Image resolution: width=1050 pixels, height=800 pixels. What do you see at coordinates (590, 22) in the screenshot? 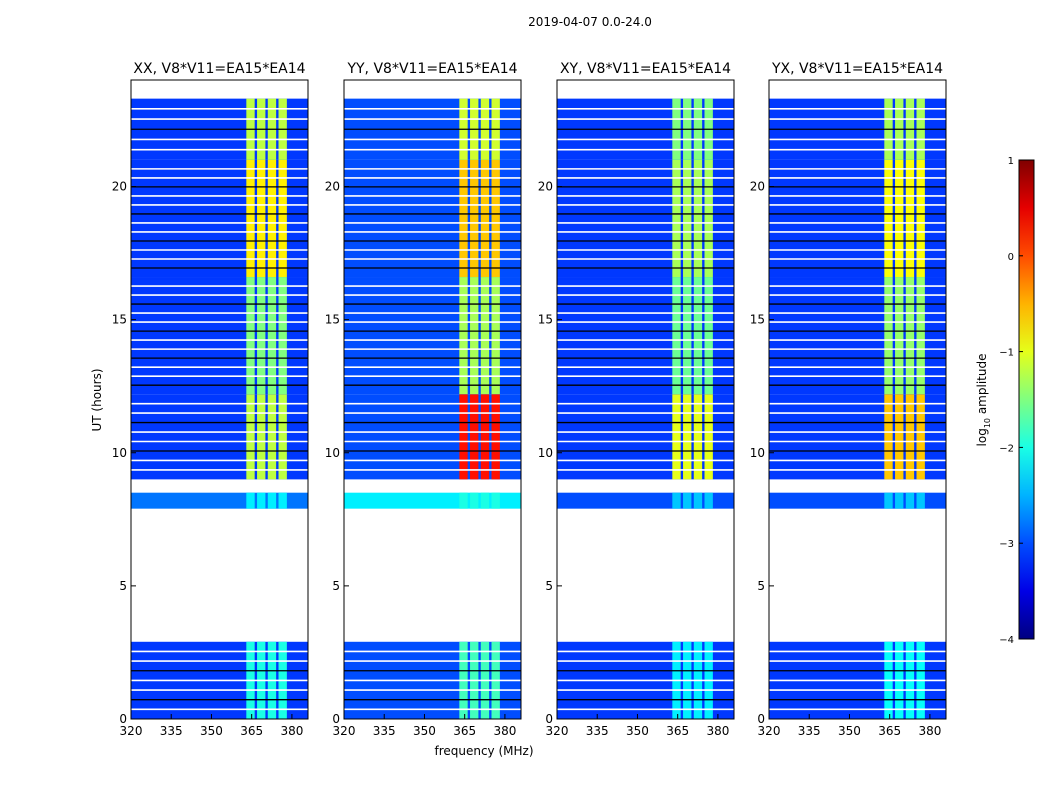
I see `figure-title: 2019-04-07 0.0-24.0` at bounding box center [590, 22].